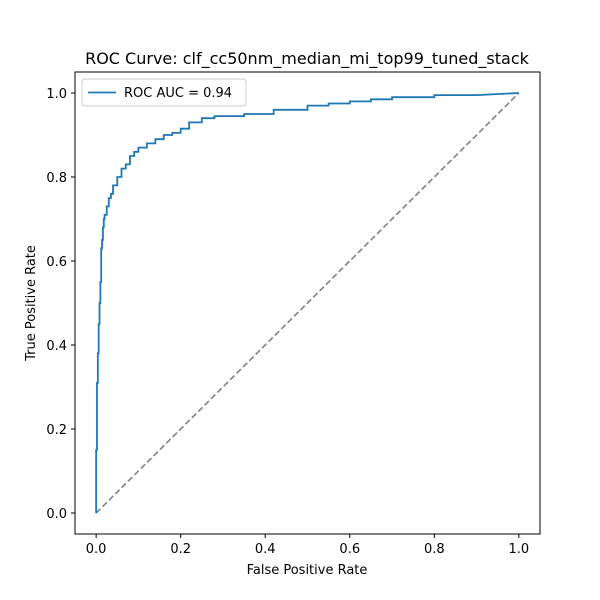 The width and height of the screenshot is (600, 600). Describe the element at coordinates (307, 570) in the screenshot. I see `x-axis-label: False Positive Rate` at that location.